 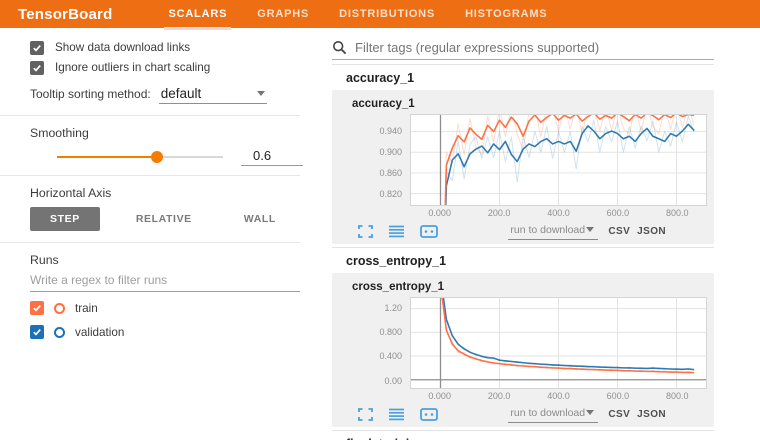 I want to click on train-run-label: train, so click(x=86, y=308).